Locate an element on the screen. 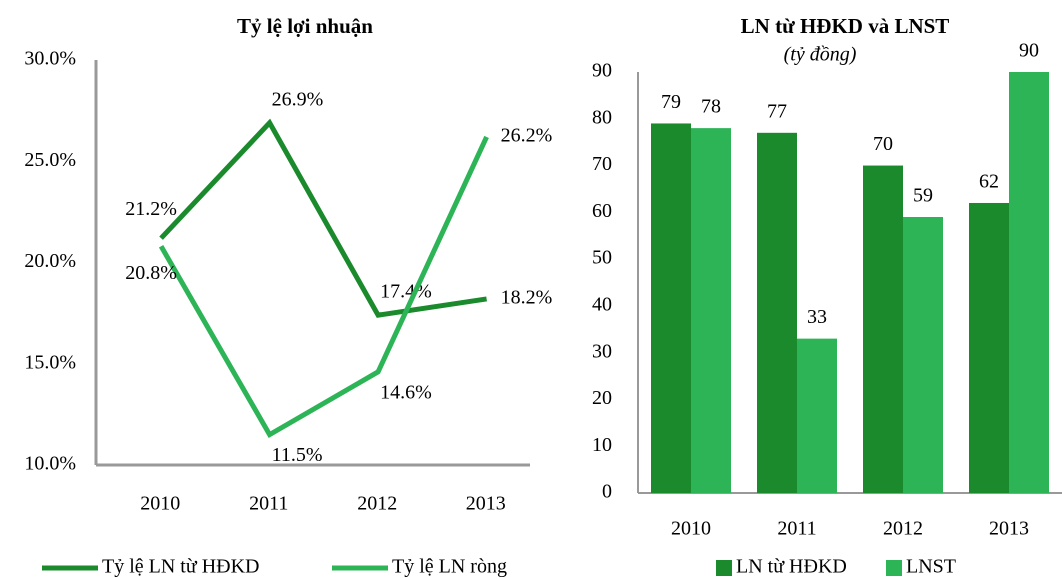 This screenshot has height=578, width=1062. chart-title: LN từ HĐKD và LNST is located at coordinates (845, 26).